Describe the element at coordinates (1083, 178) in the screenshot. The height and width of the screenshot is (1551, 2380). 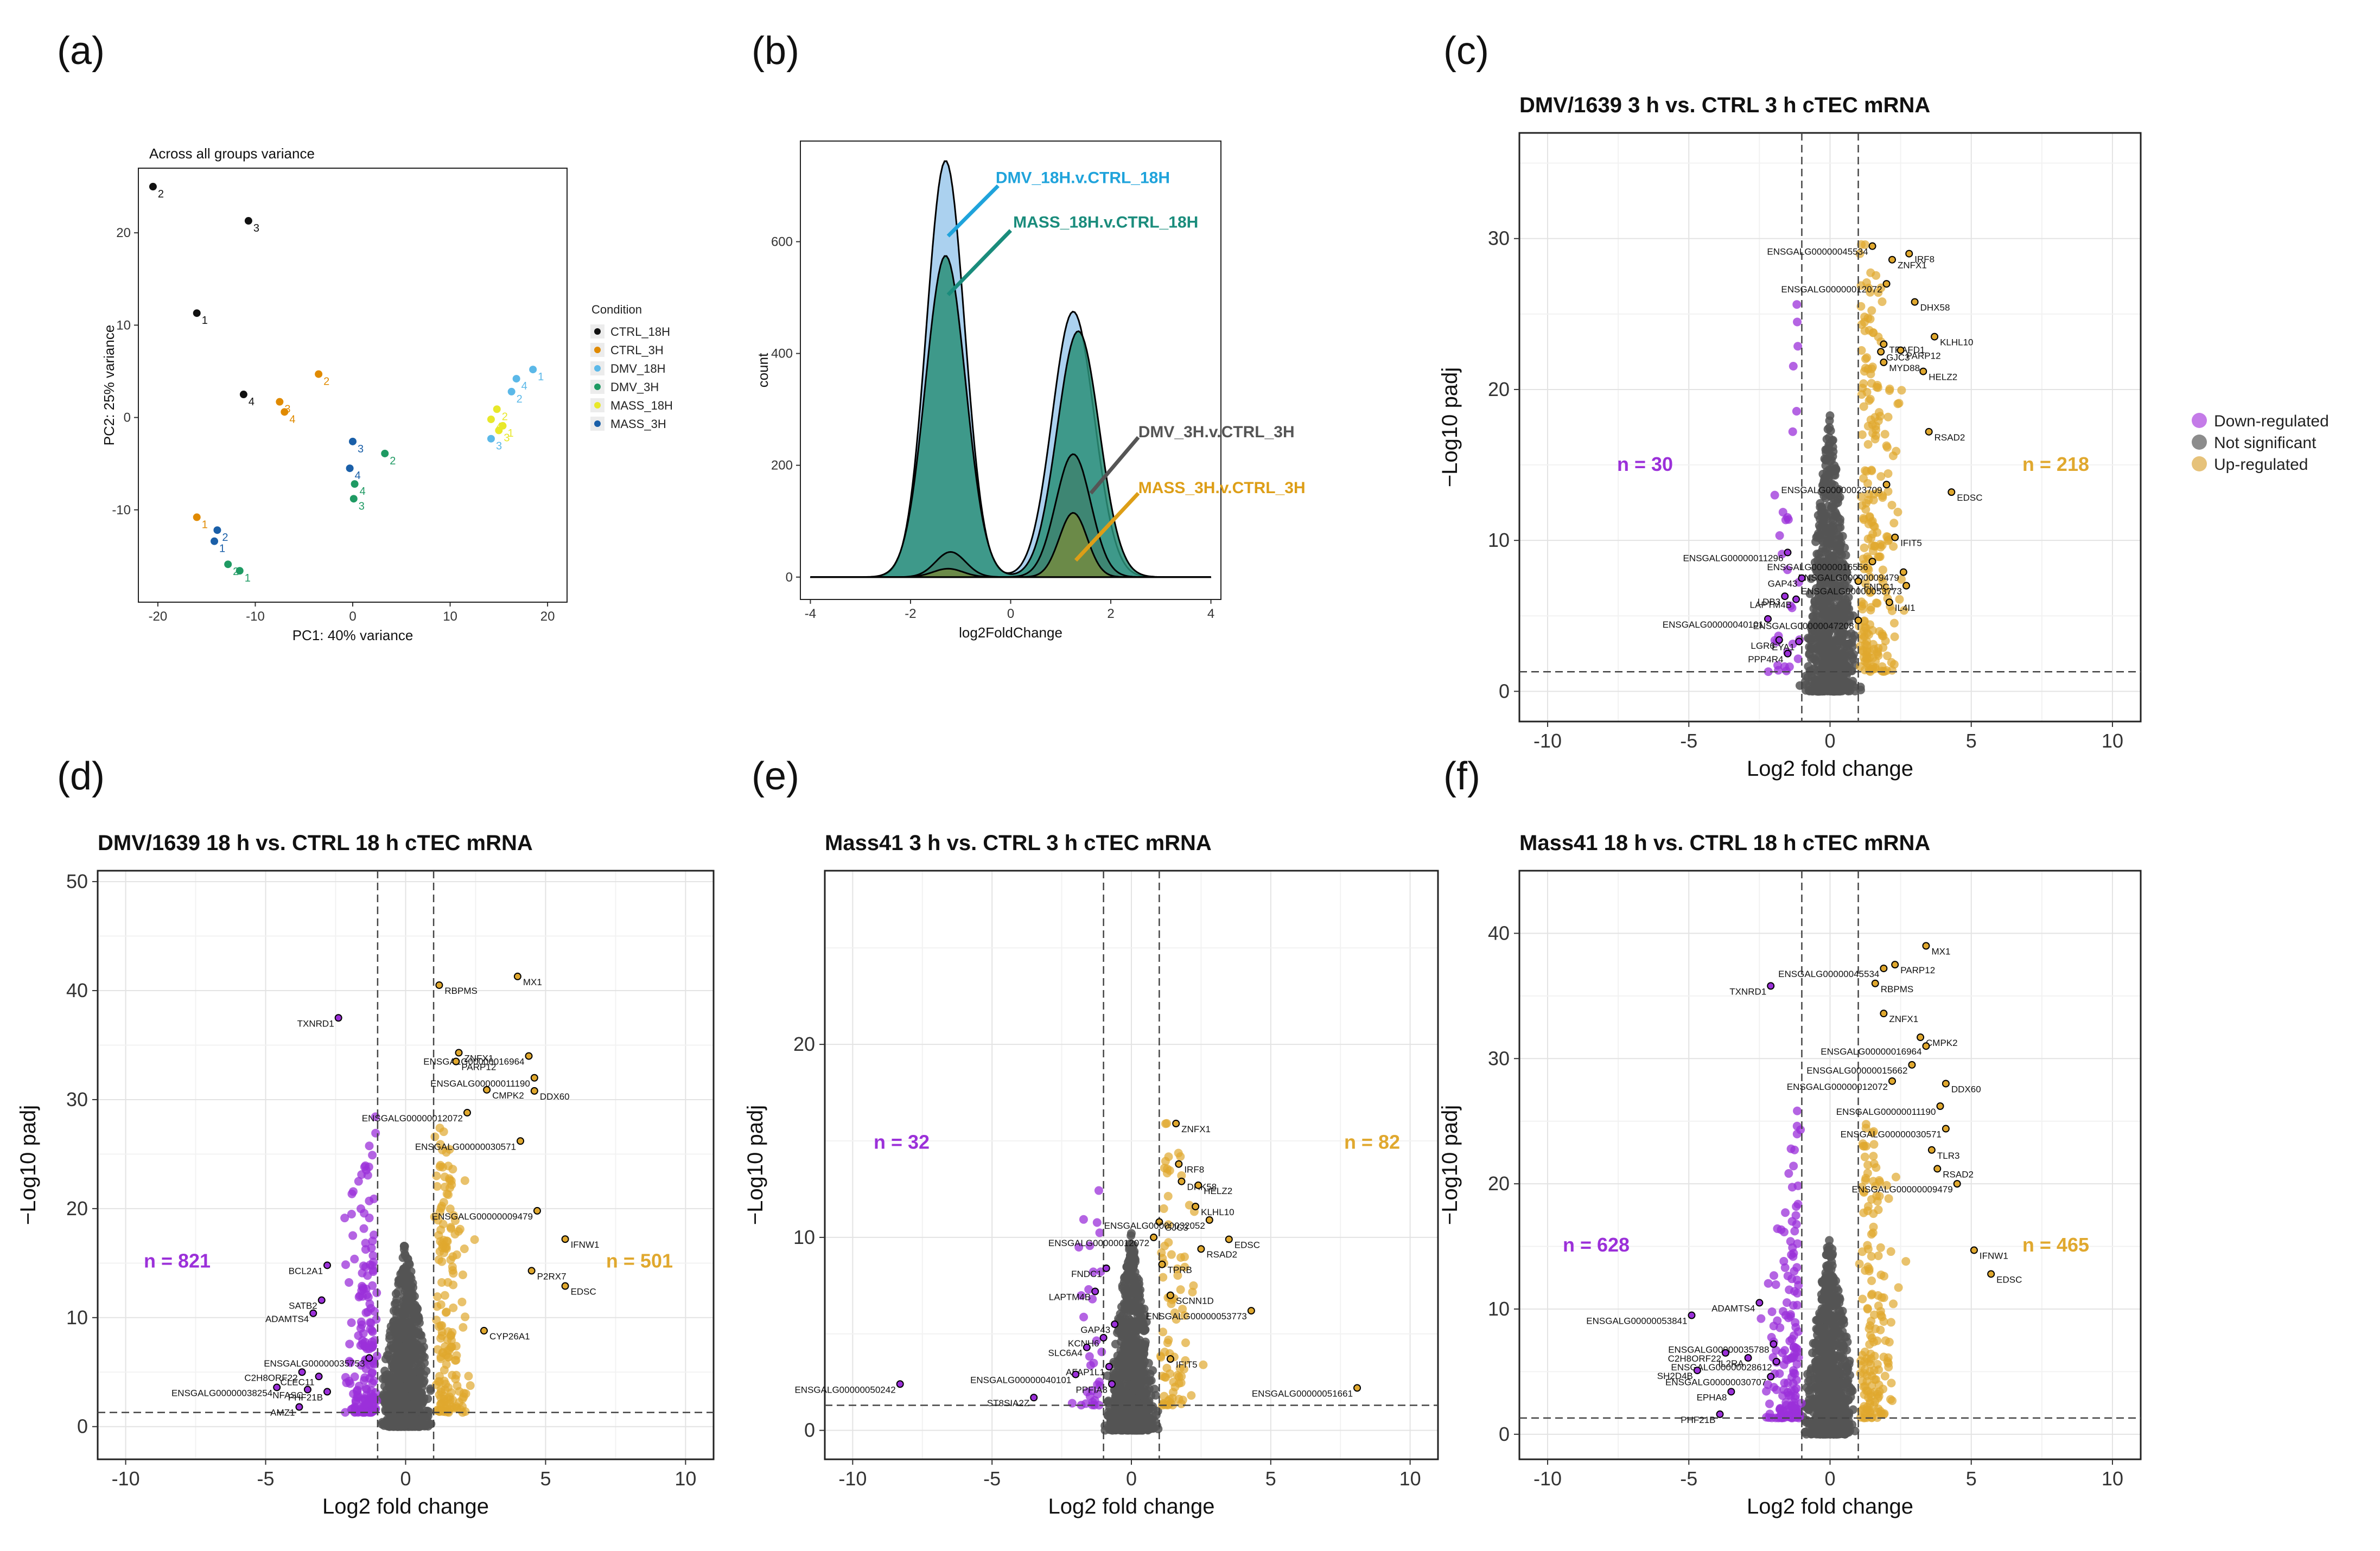
I see `density-annotation: DMV_18H.v.CTRL_18H` at that location.